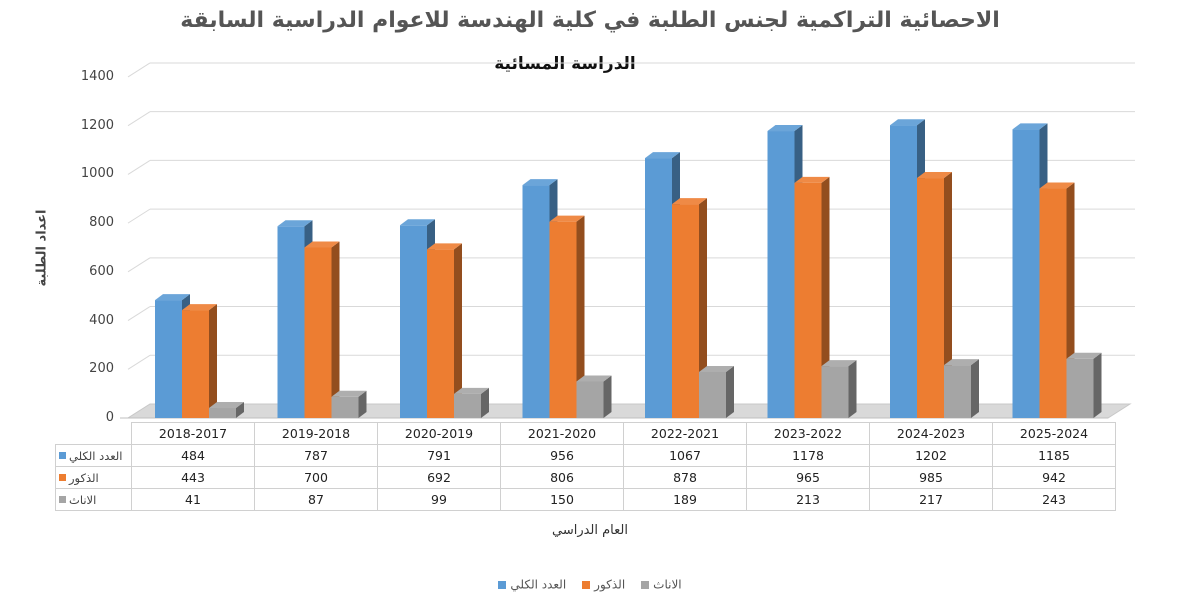 The image size is (1180, 610). I want to click on data-label: 700, so click(316, 477).